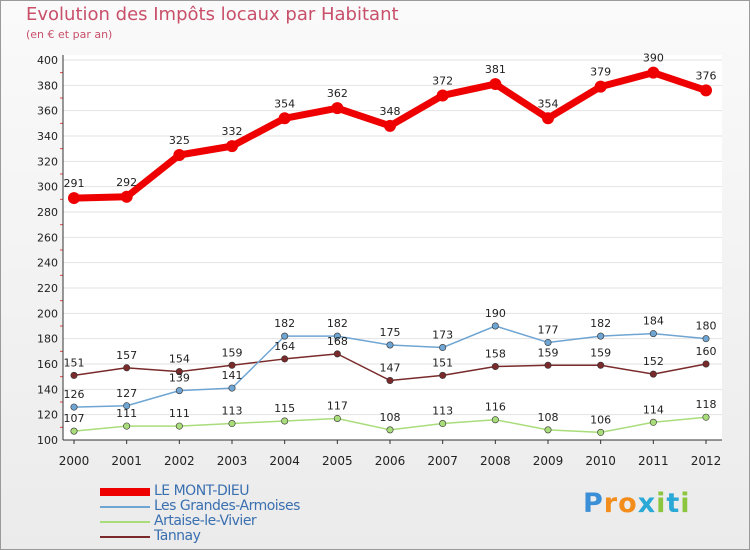 This screenshot has width=750, height=550. I want to click on data-label: 141, so click(232, 375).